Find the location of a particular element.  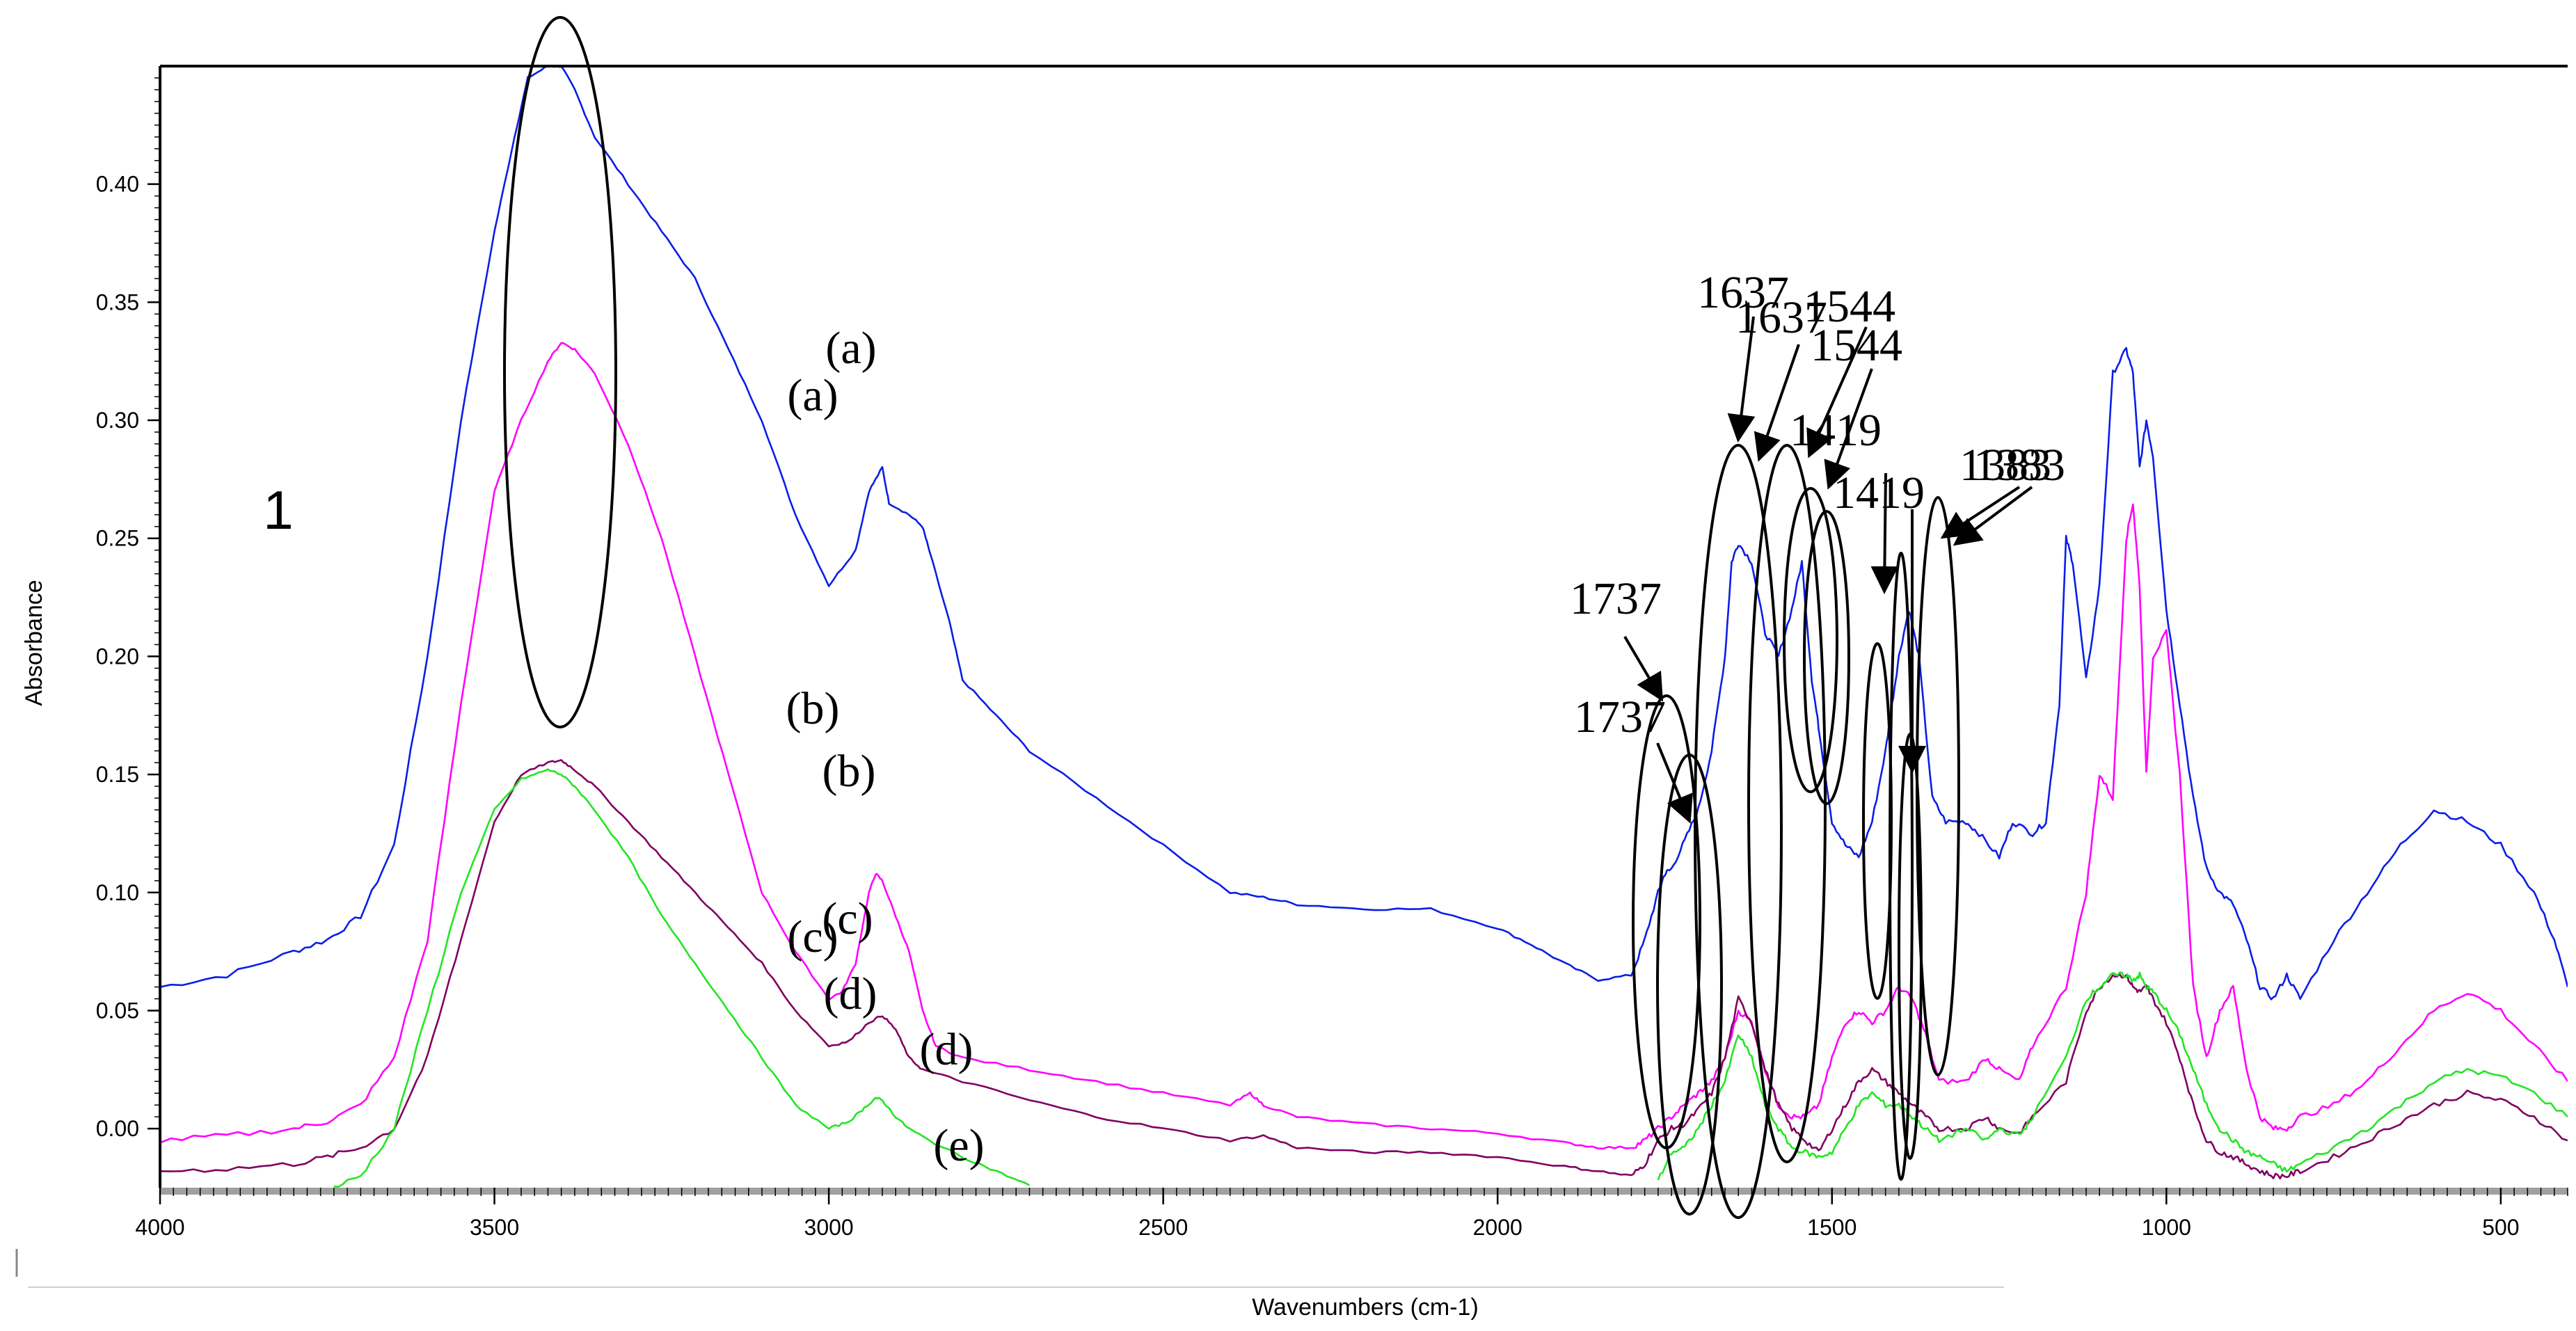

x-tick-label: 1000 is located at coordinates (2166, 1227).